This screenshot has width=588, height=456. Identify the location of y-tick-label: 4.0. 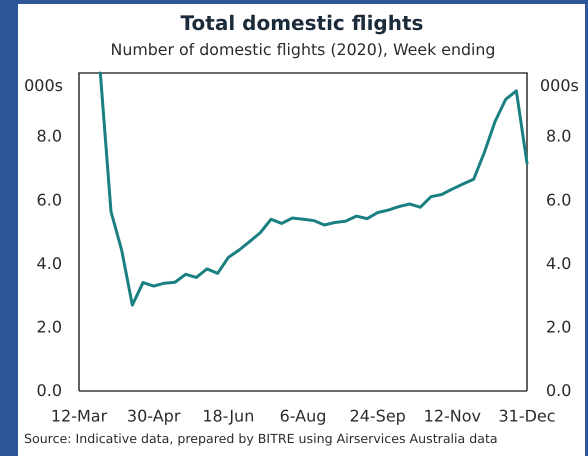
(49, 263).